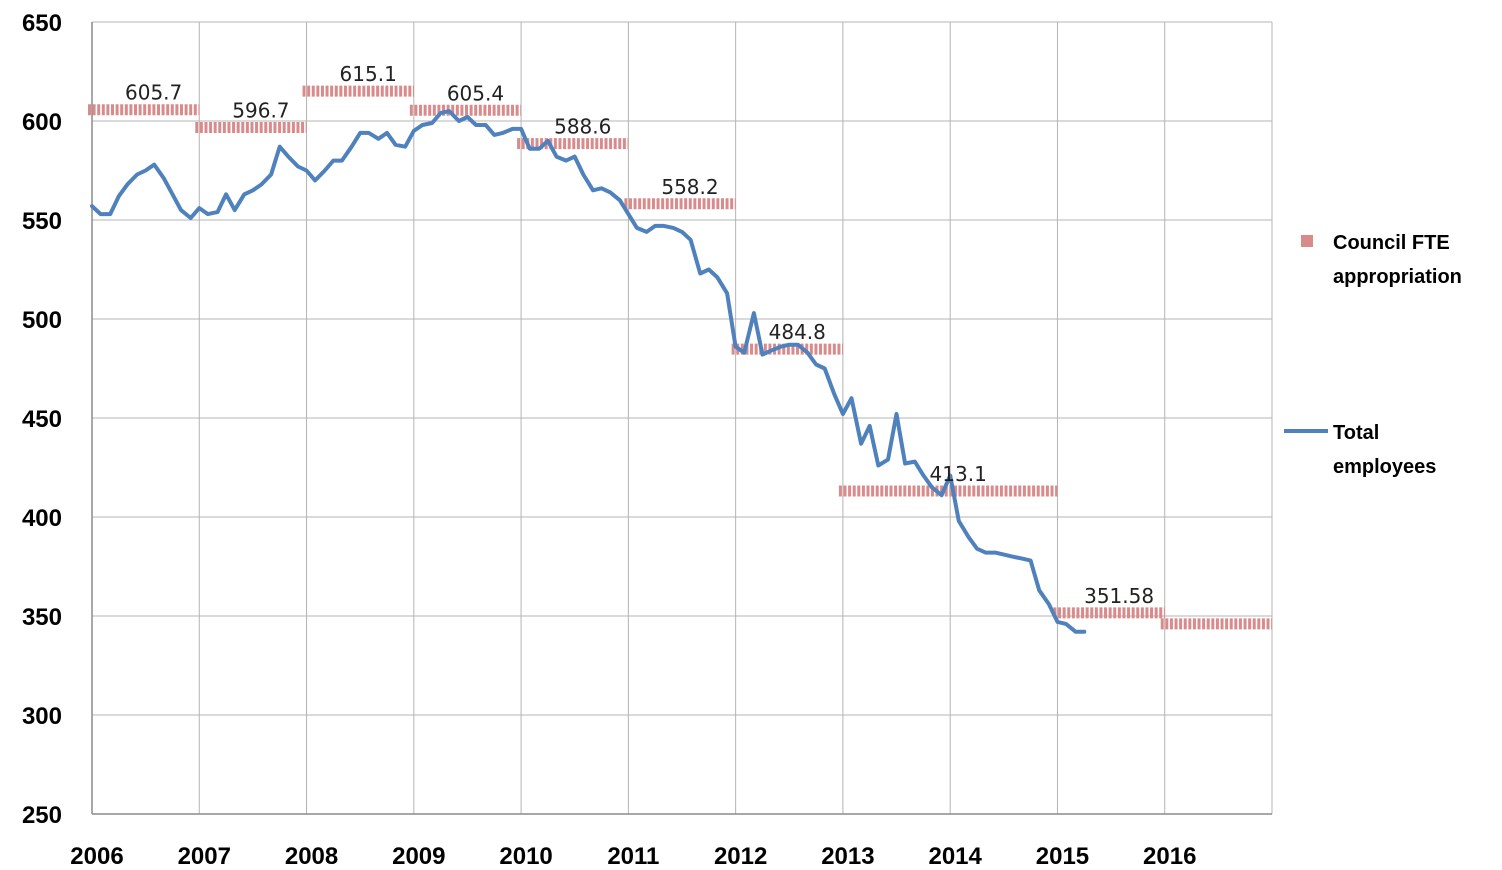 The height and width of the screenshot is (870, 1502). I want to click on y-tick-label: 600, so click(42, 122).